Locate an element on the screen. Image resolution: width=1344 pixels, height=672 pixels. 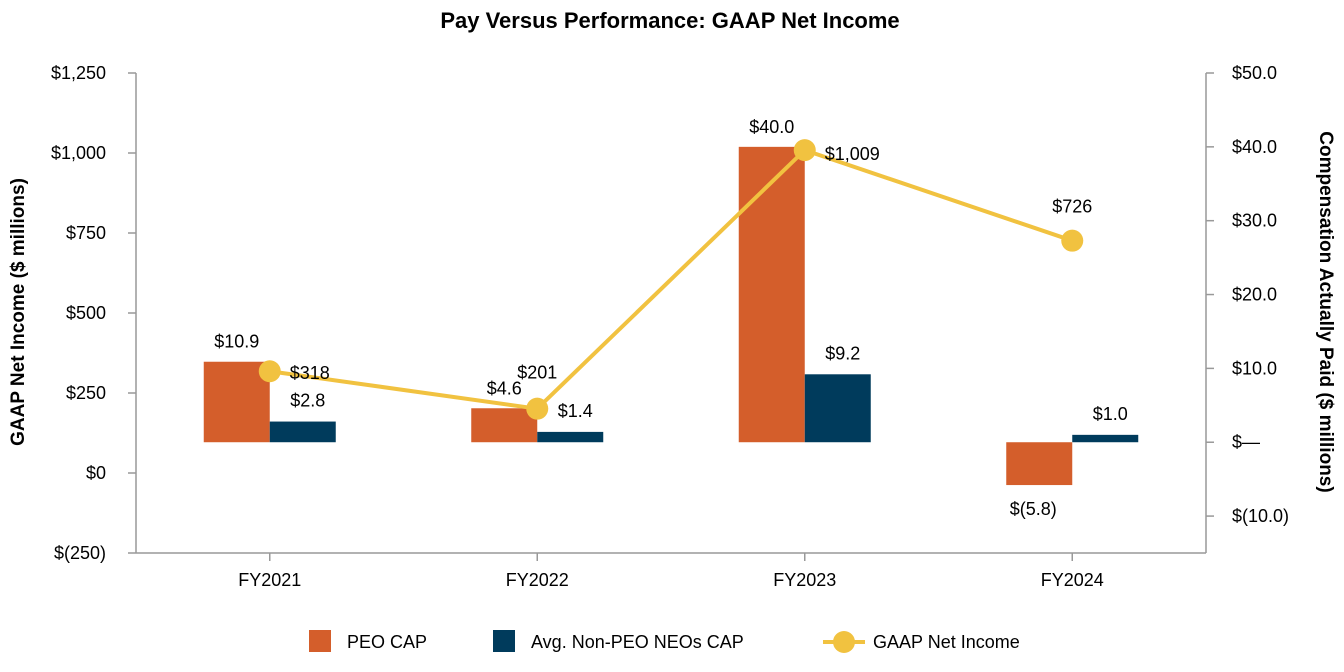
y-left-tick-label: $1,250 is located at coordinates (78, 73).